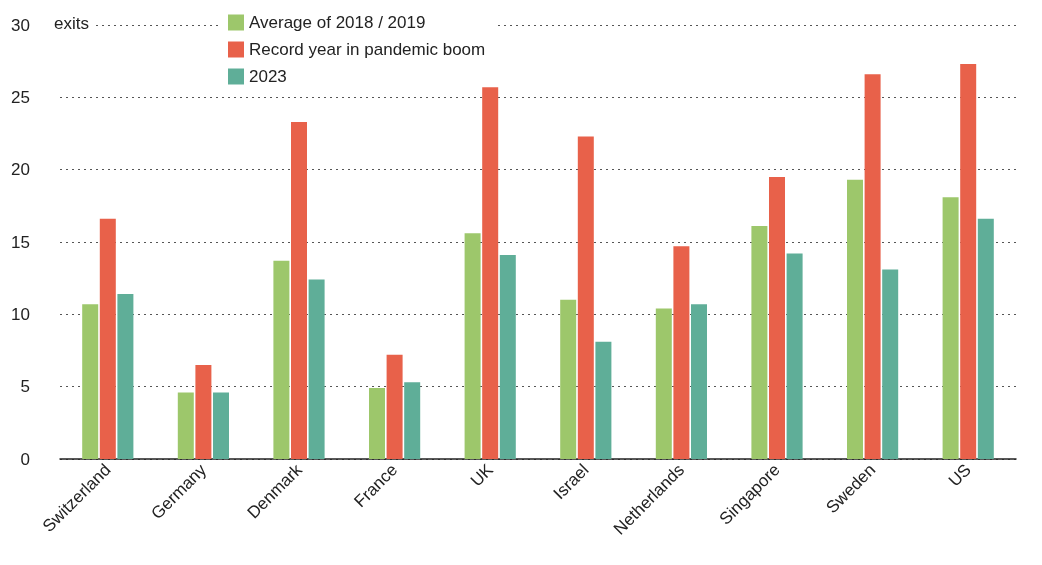 This screenshot has height=565, width=1042. What do you see at coordinates (25, 459) in the screenshot?
I see `y-tick-label: 0` at bounding box center [25, 459].